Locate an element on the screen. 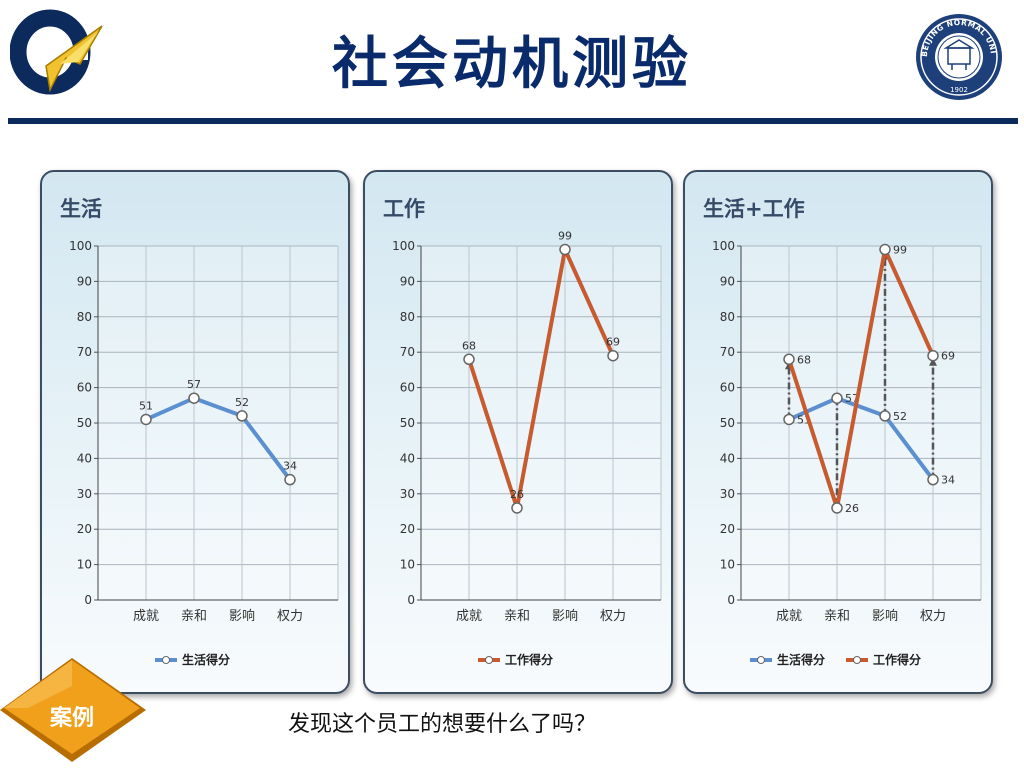  data-label: 51 is located at coordinates (146, 405).